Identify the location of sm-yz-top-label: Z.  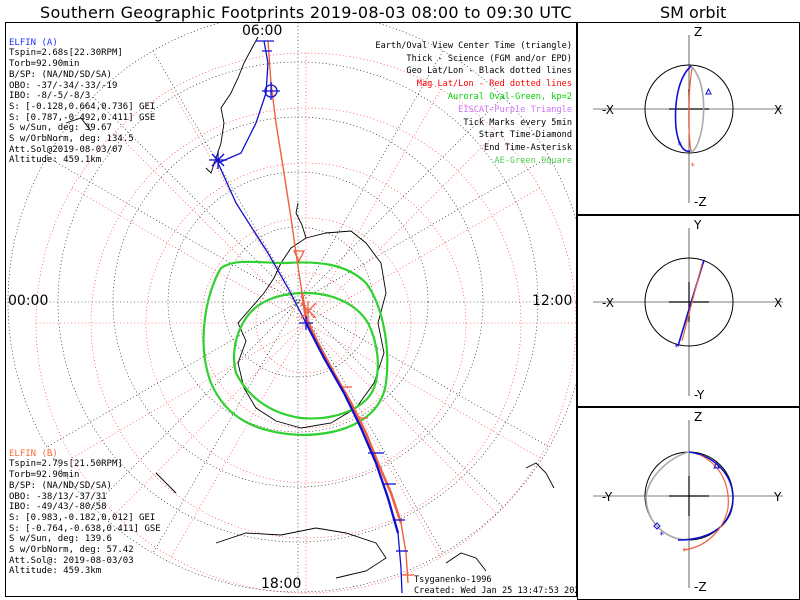
(698, 417).